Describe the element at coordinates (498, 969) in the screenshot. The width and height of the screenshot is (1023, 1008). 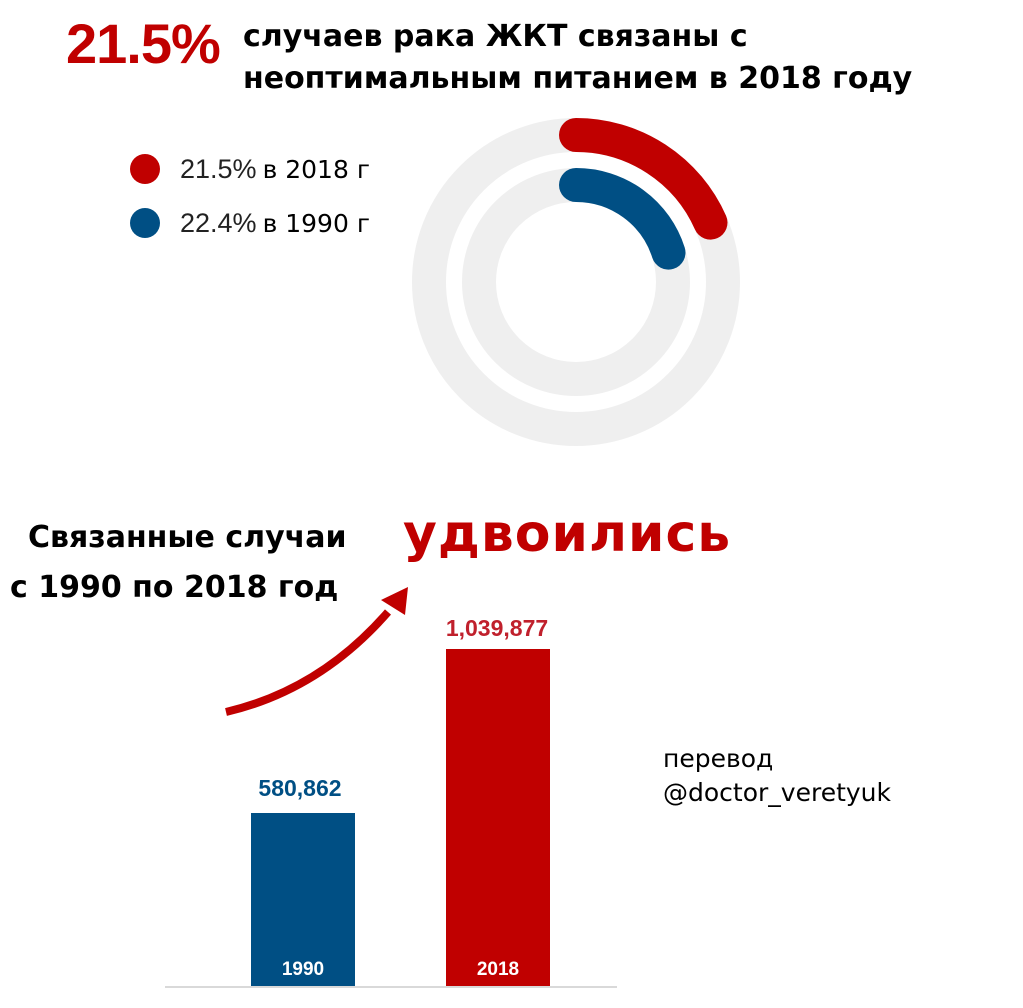
I see `bar-label-2018: 2018` at that location.